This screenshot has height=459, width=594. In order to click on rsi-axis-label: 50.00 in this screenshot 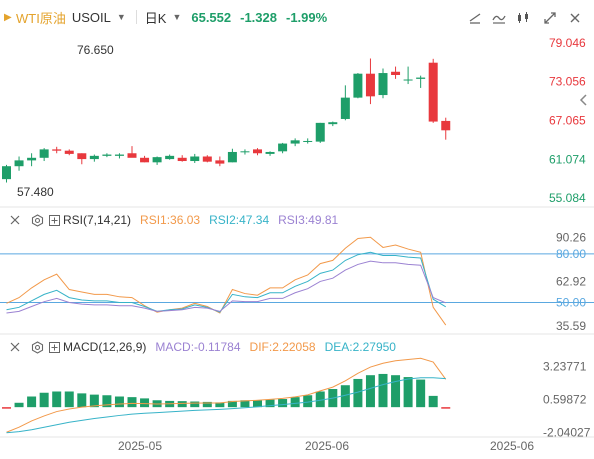, I will do `click(571, 302)`.